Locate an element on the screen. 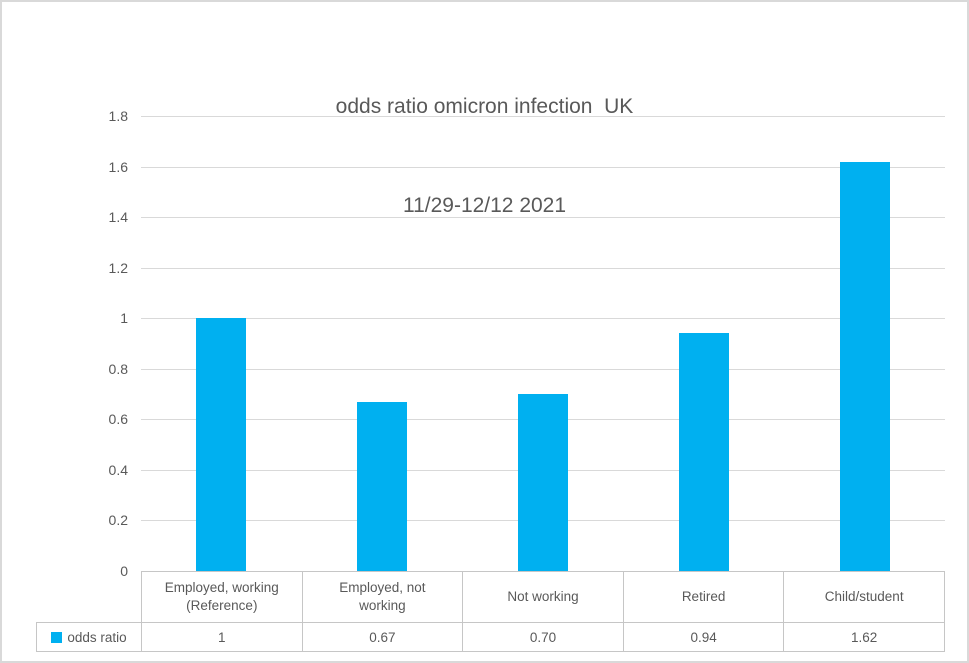  chart-title-line1: odds ratio omicron infection UK is located at coordinates (484, 106).